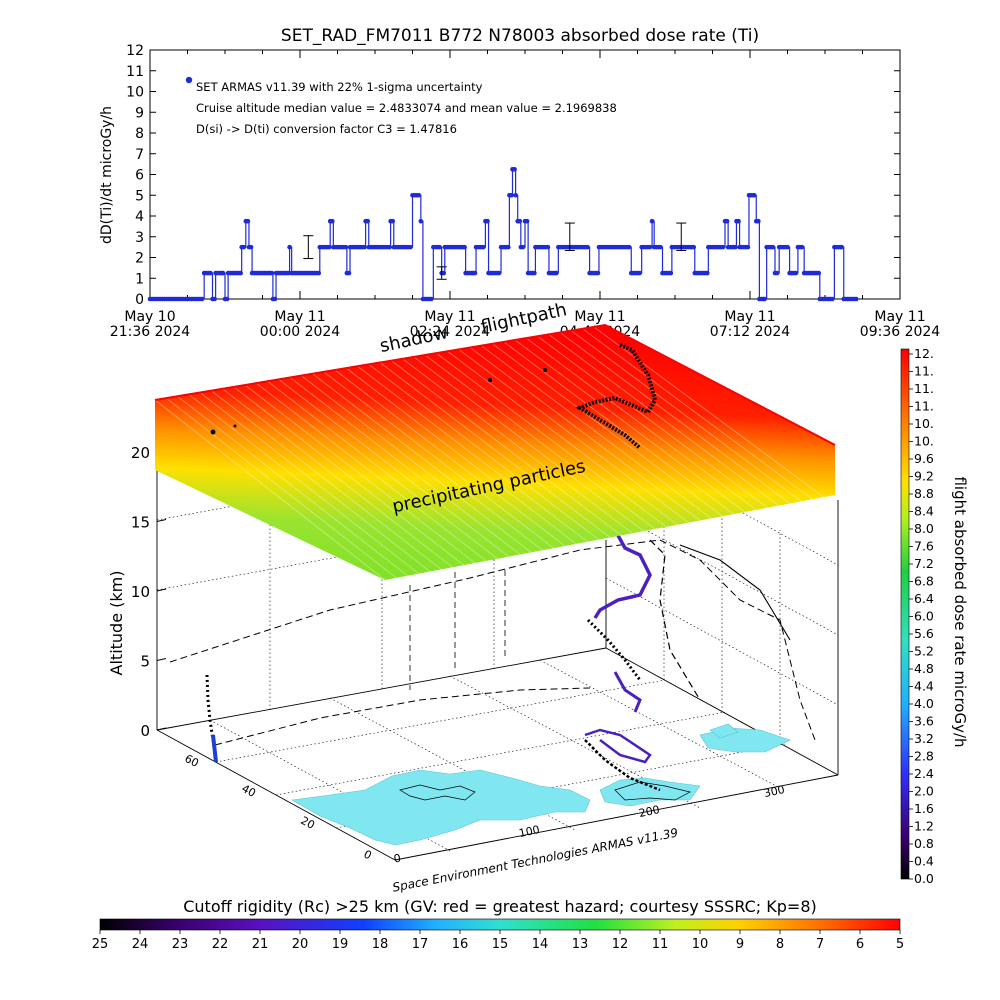 The width and height of the screenshot is (1000, 1000). I want to click on rigidity-tick-label: 13, so click(580, 944).